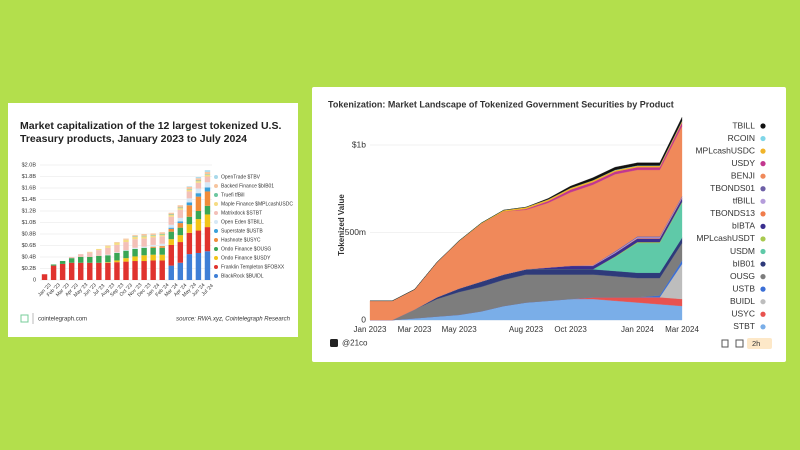 This screenshot has width=800, height=450. Describe the element at coordinates (370, 329) in the screenshot. I see `x-tick-label: Jan 2023` at that location.